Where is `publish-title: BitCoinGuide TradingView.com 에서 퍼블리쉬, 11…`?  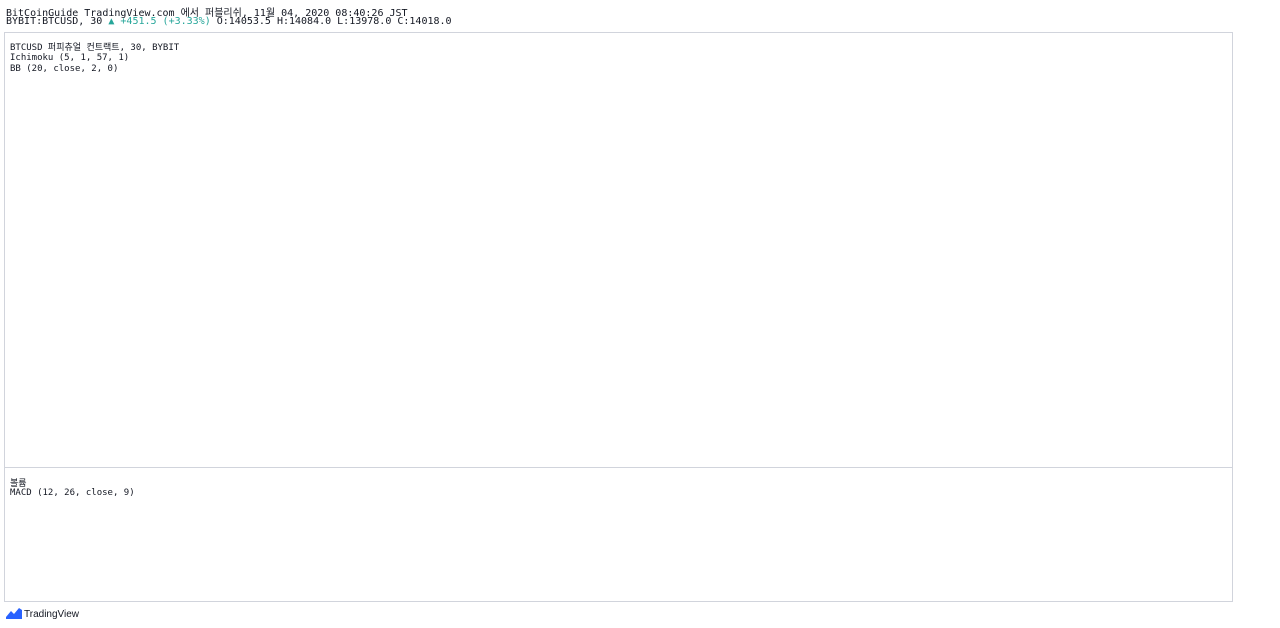
publish-title: BitCoinGuide TradingView.com 에서 퍼블리쉬, 11… is located at coordinates (207, 13).